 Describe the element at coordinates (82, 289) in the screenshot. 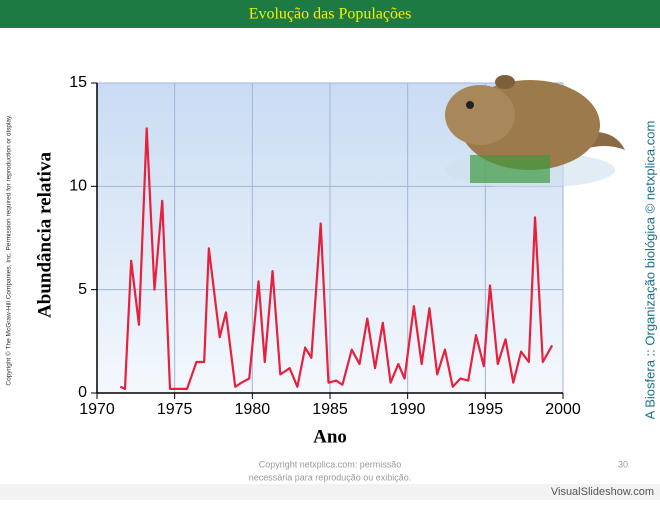

I see `y-tick-label: 5` at that location.